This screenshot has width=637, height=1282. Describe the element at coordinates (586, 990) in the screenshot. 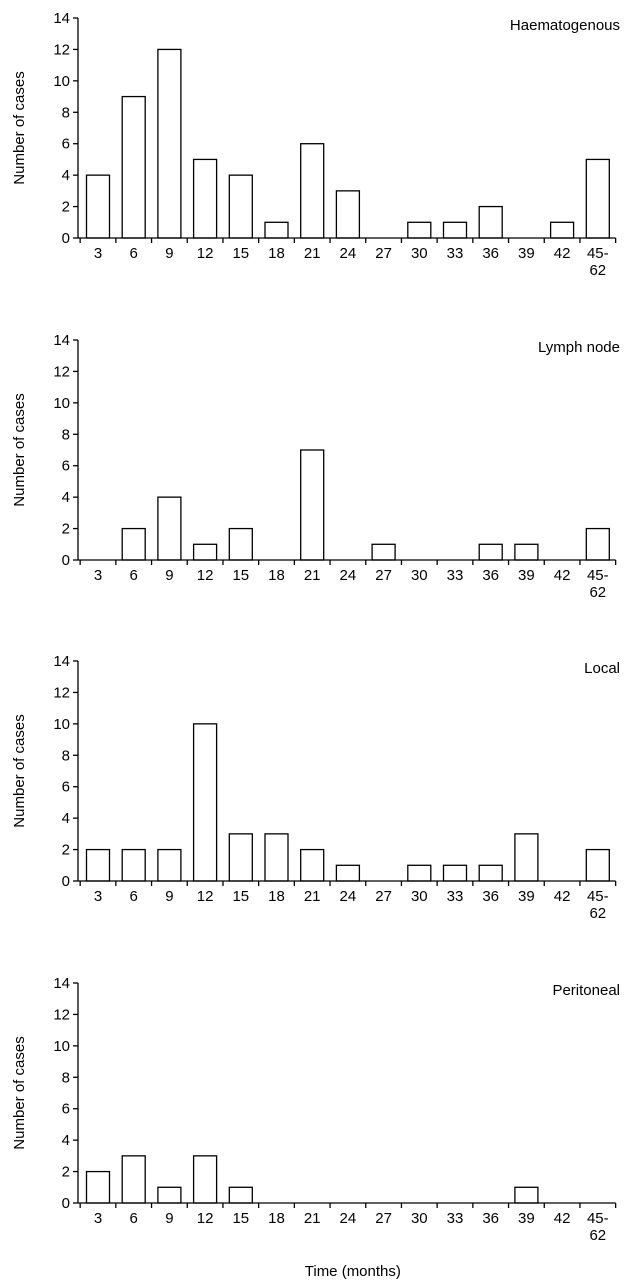

I see `chart-title: Peritoneal` at that location.